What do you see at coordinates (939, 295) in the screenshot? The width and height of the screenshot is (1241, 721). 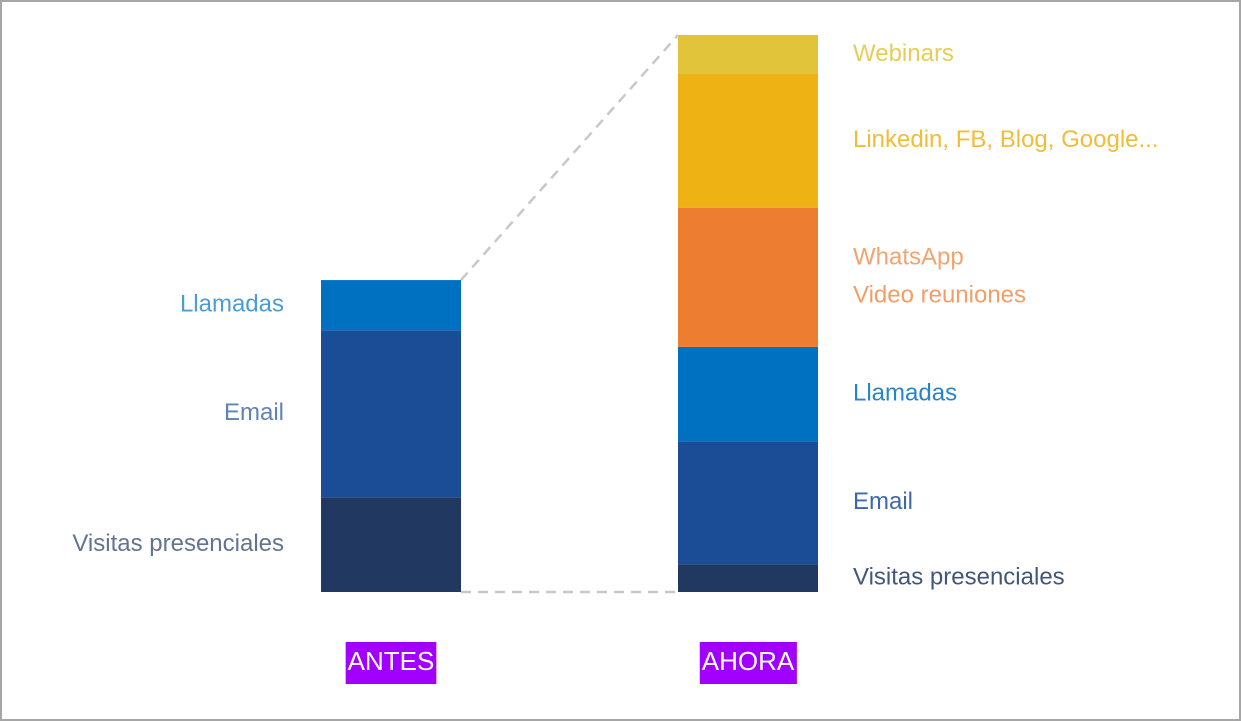 I see `segment-sublabel: Video reuniones` at bounding box center [939, 295].